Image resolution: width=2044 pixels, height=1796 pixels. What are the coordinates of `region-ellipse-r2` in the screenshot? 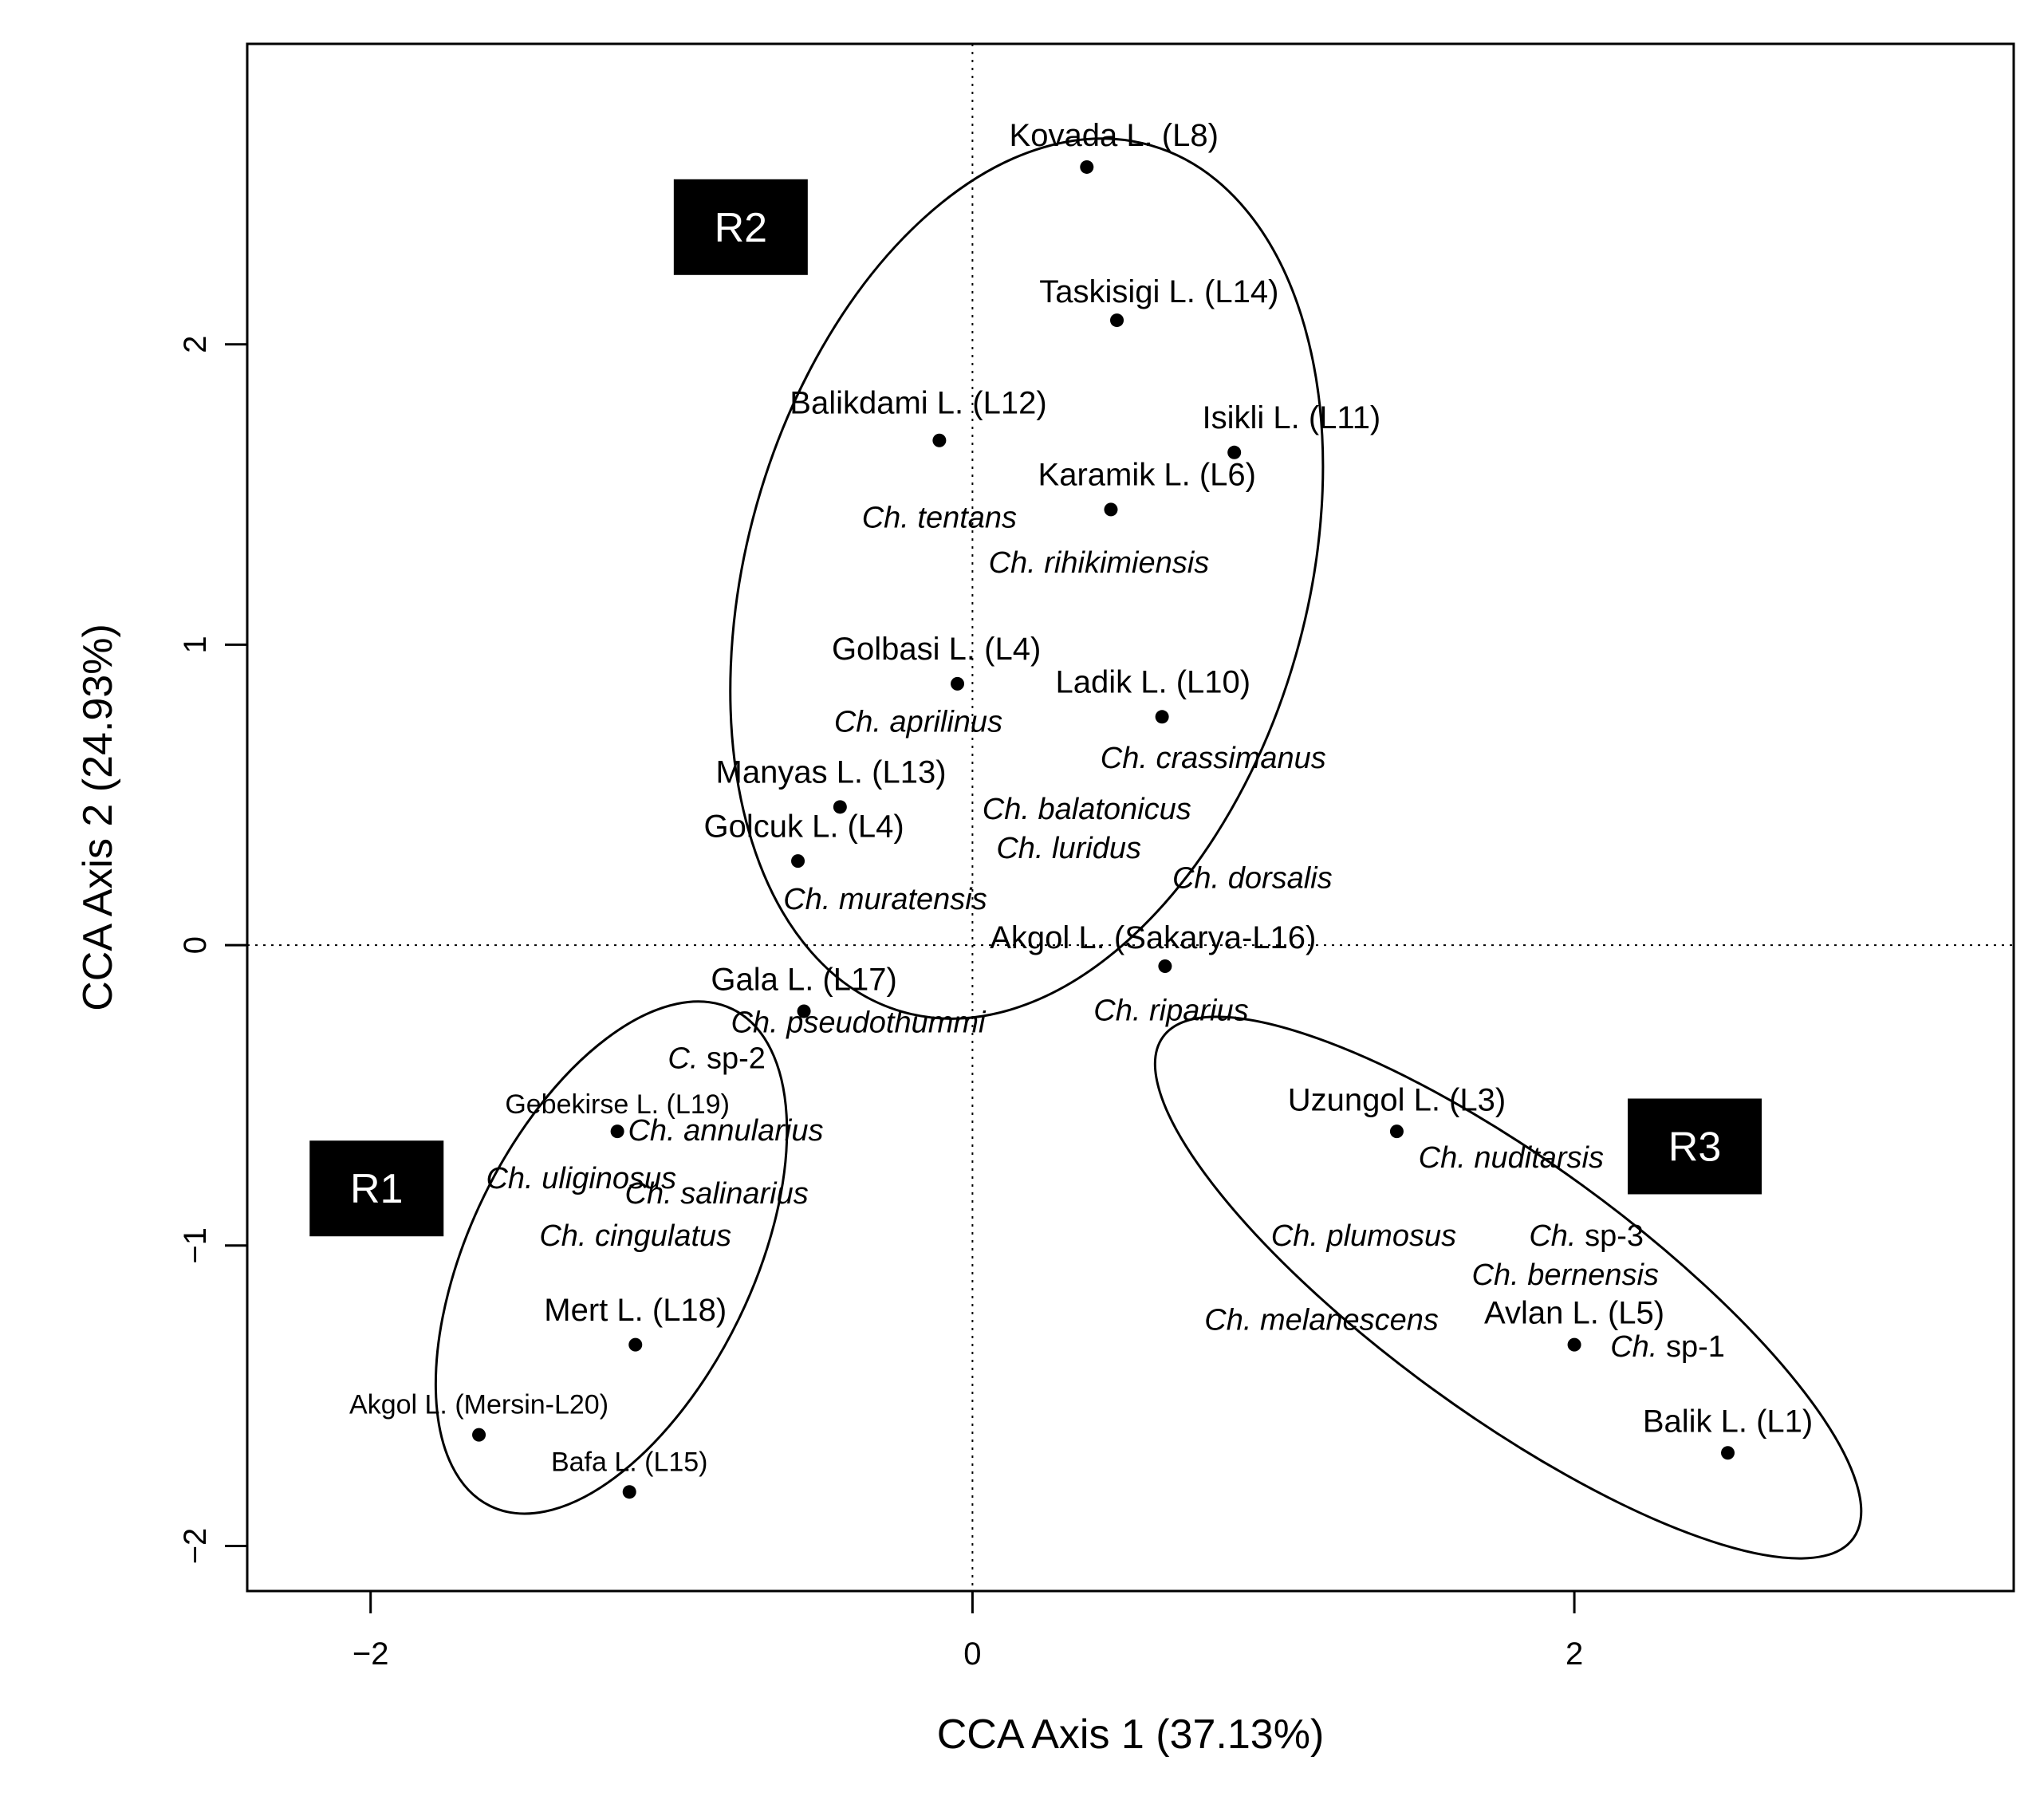 It's located at (1027, 578).